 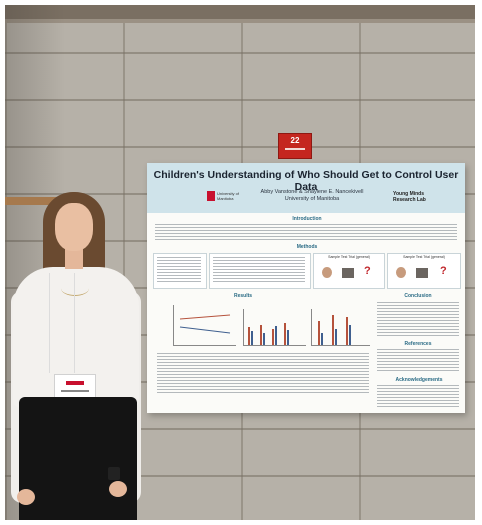 I want to click on poster-header, so click(x=306, y=188).